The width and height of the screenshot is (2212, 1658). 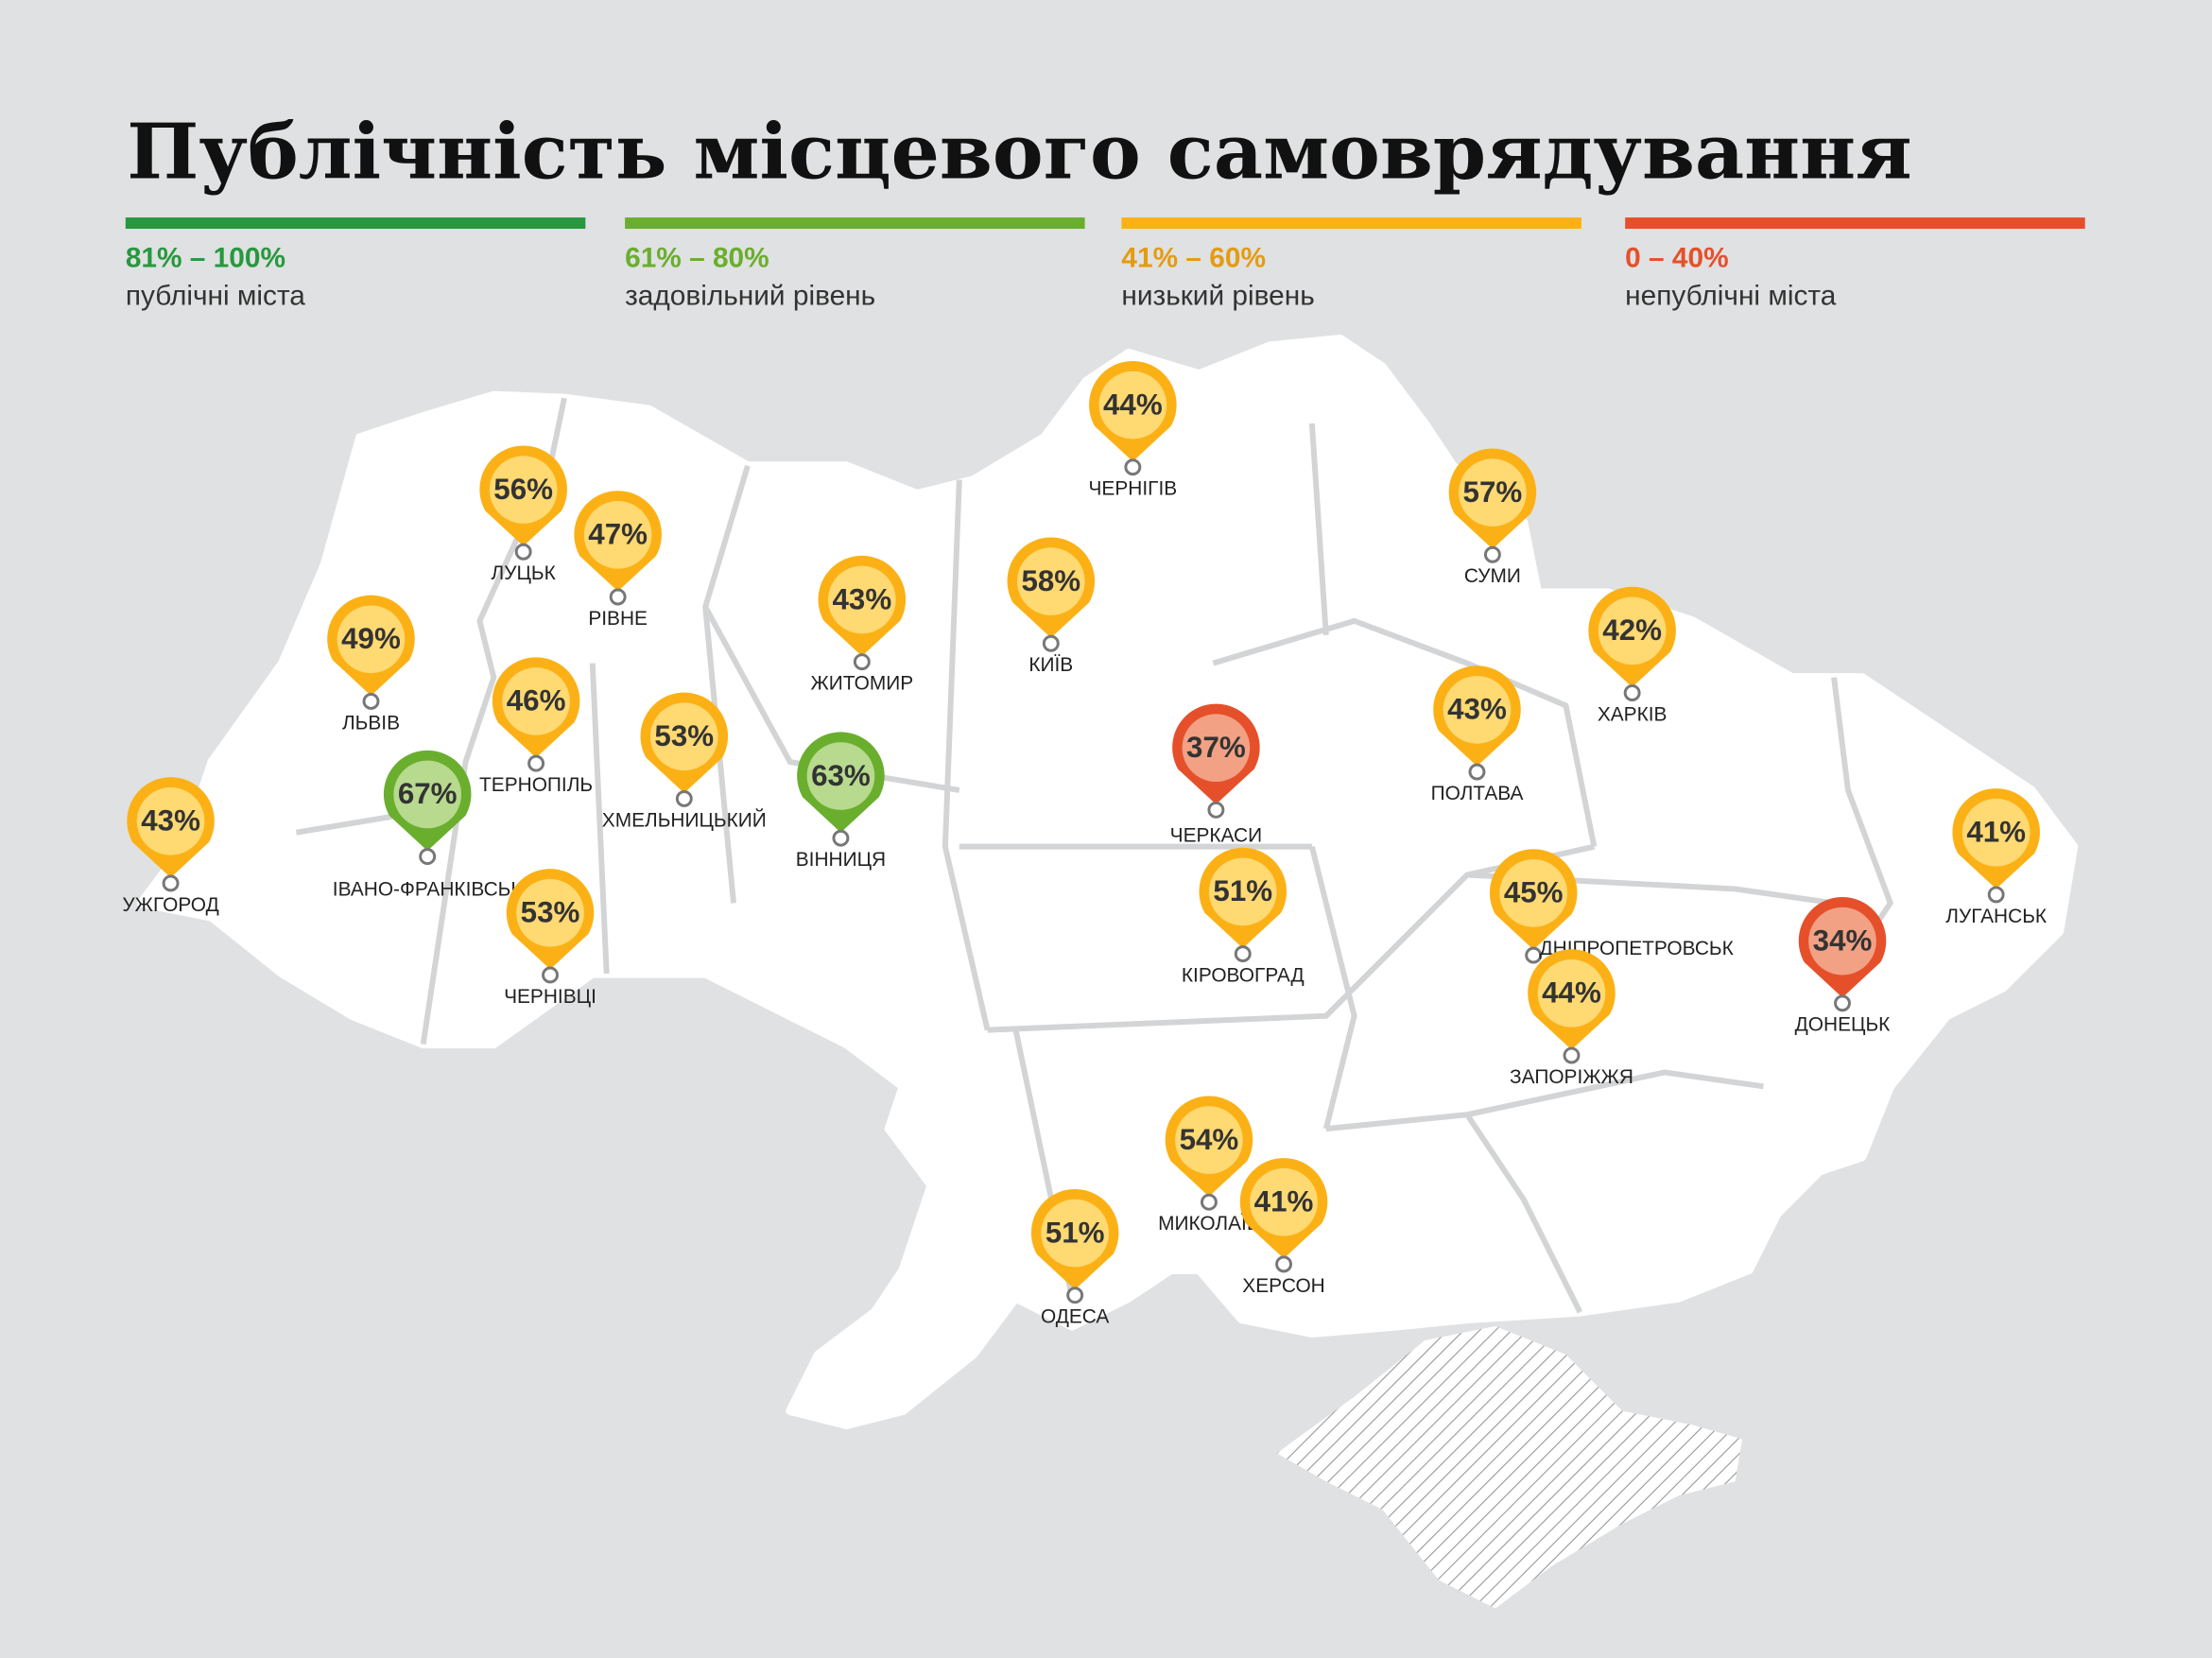 I want to click on city-name: ДОНЕЦЬК, so click(x=1843, y=1025).